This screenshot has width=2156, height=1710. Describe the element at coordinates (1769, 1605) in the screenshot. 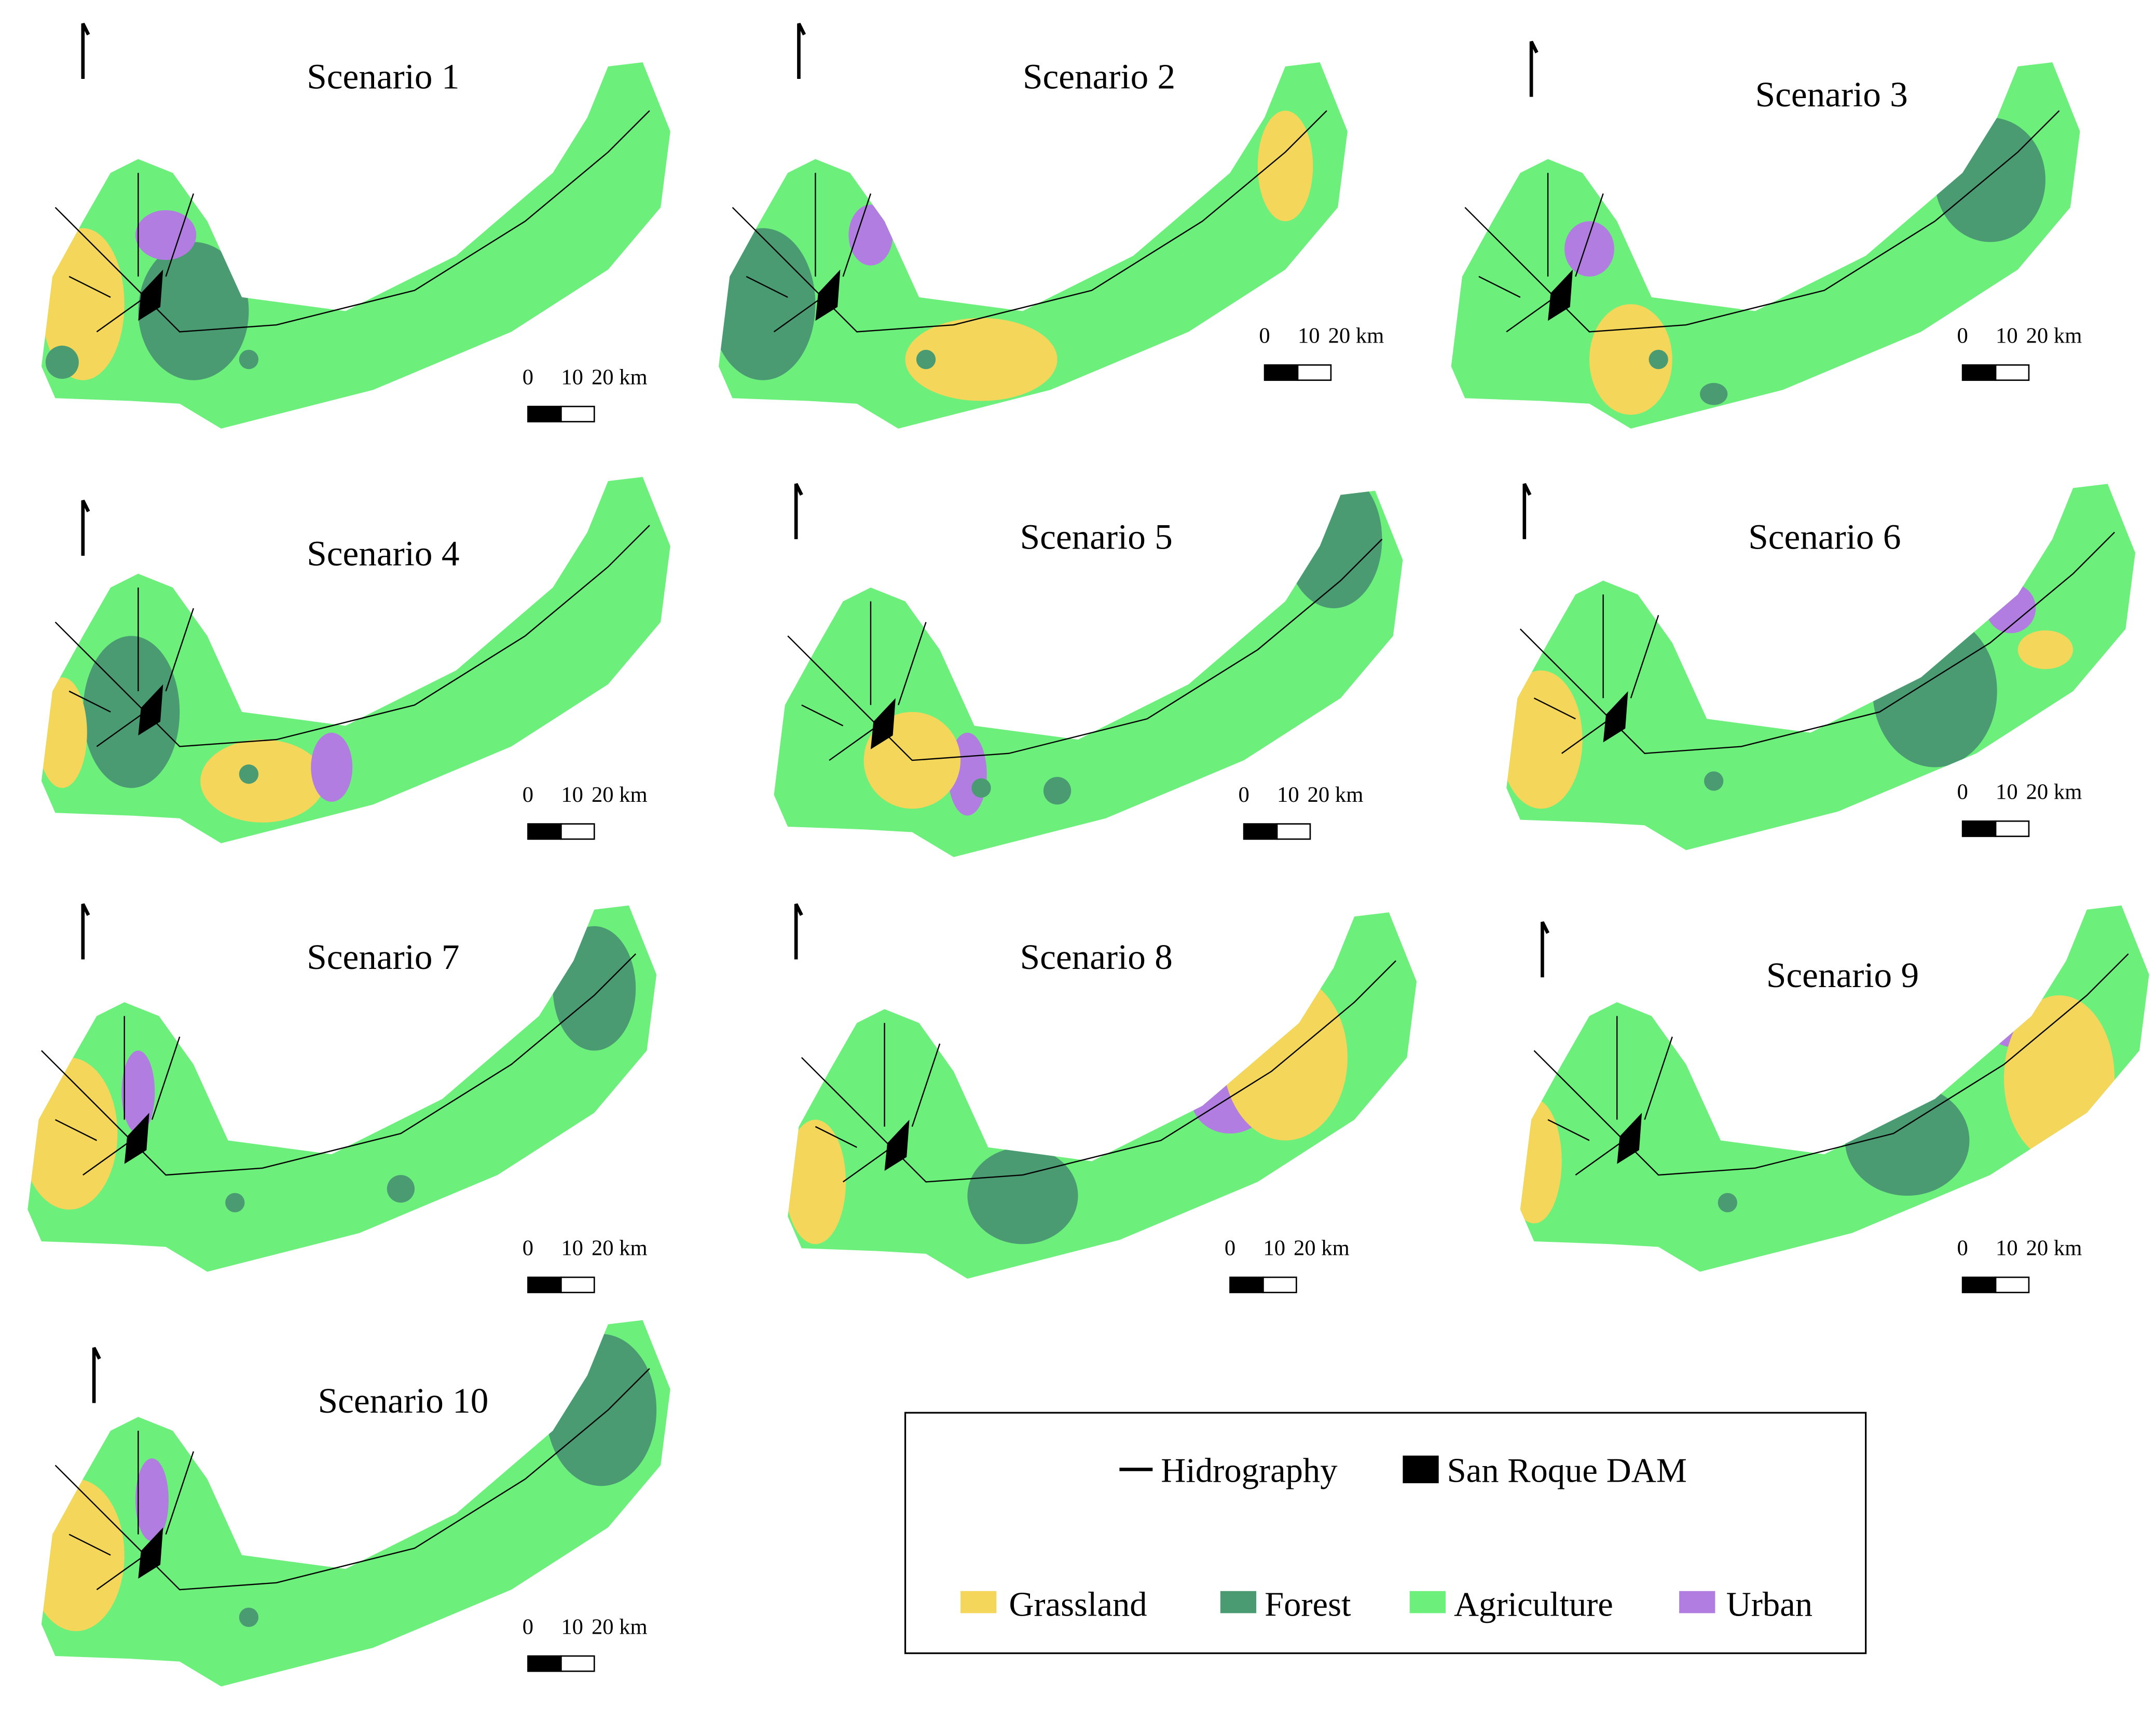

I see `legend-label: Urban` at that location.